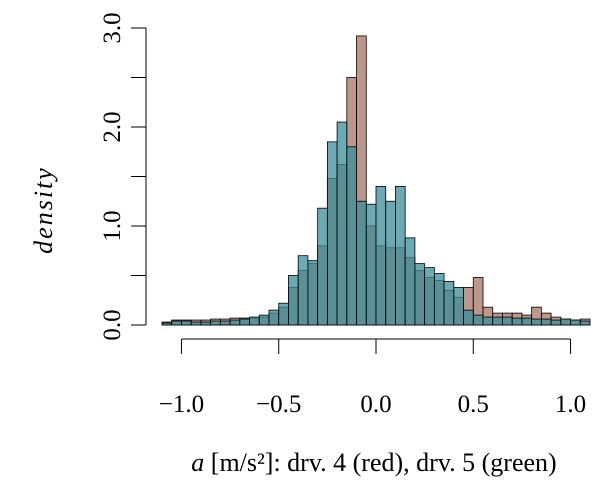 This screenshot has height=487, width=599. I want to click on x-tick-label: 1.0, so click(570, 404).